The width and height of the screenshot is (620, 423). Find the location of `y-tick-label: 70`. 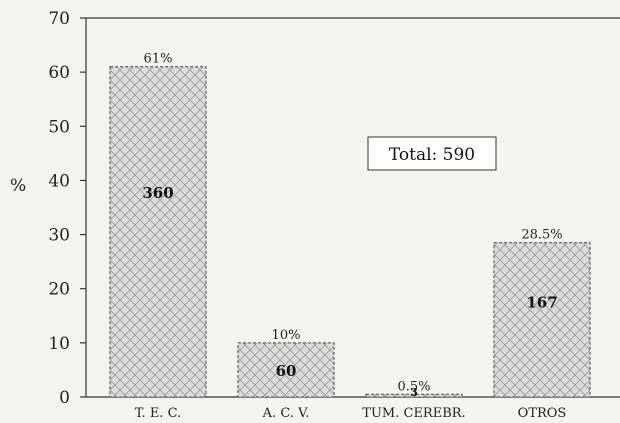

y-tick-label: 70 is located at coordinates (59, 19).